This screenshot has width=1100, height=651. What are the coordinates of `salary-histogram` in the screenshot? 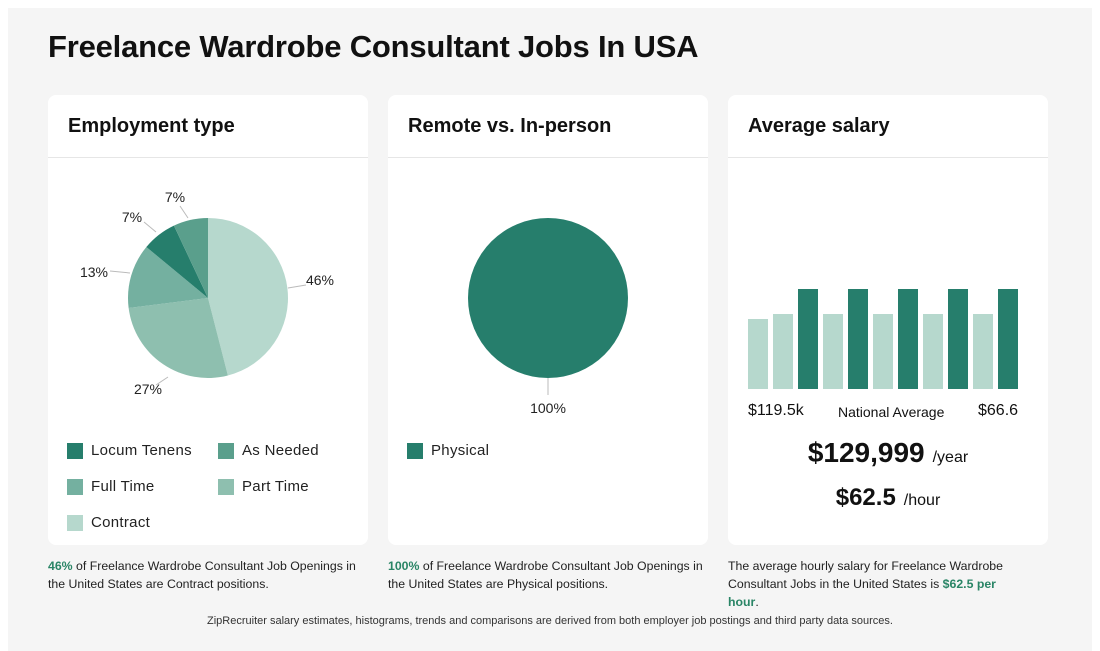 It's located at (883, 339).